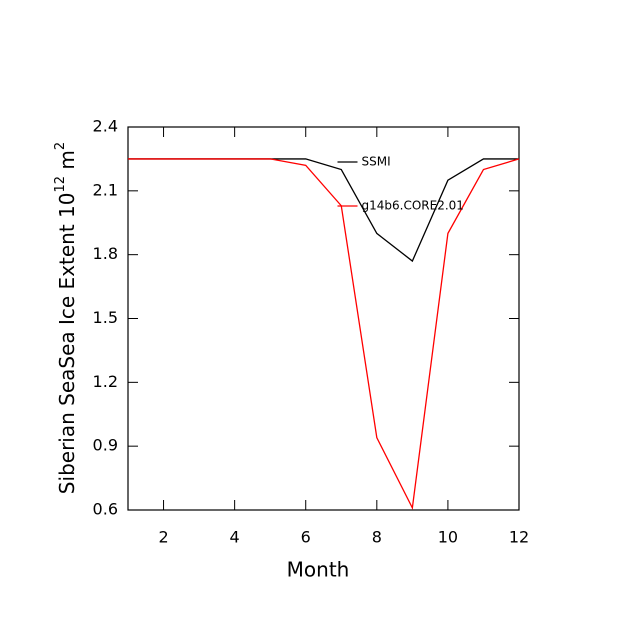  Describe the element at coordinates (105, 381) in the screenshot. I see `y-tick-label: 1.2` at that location.